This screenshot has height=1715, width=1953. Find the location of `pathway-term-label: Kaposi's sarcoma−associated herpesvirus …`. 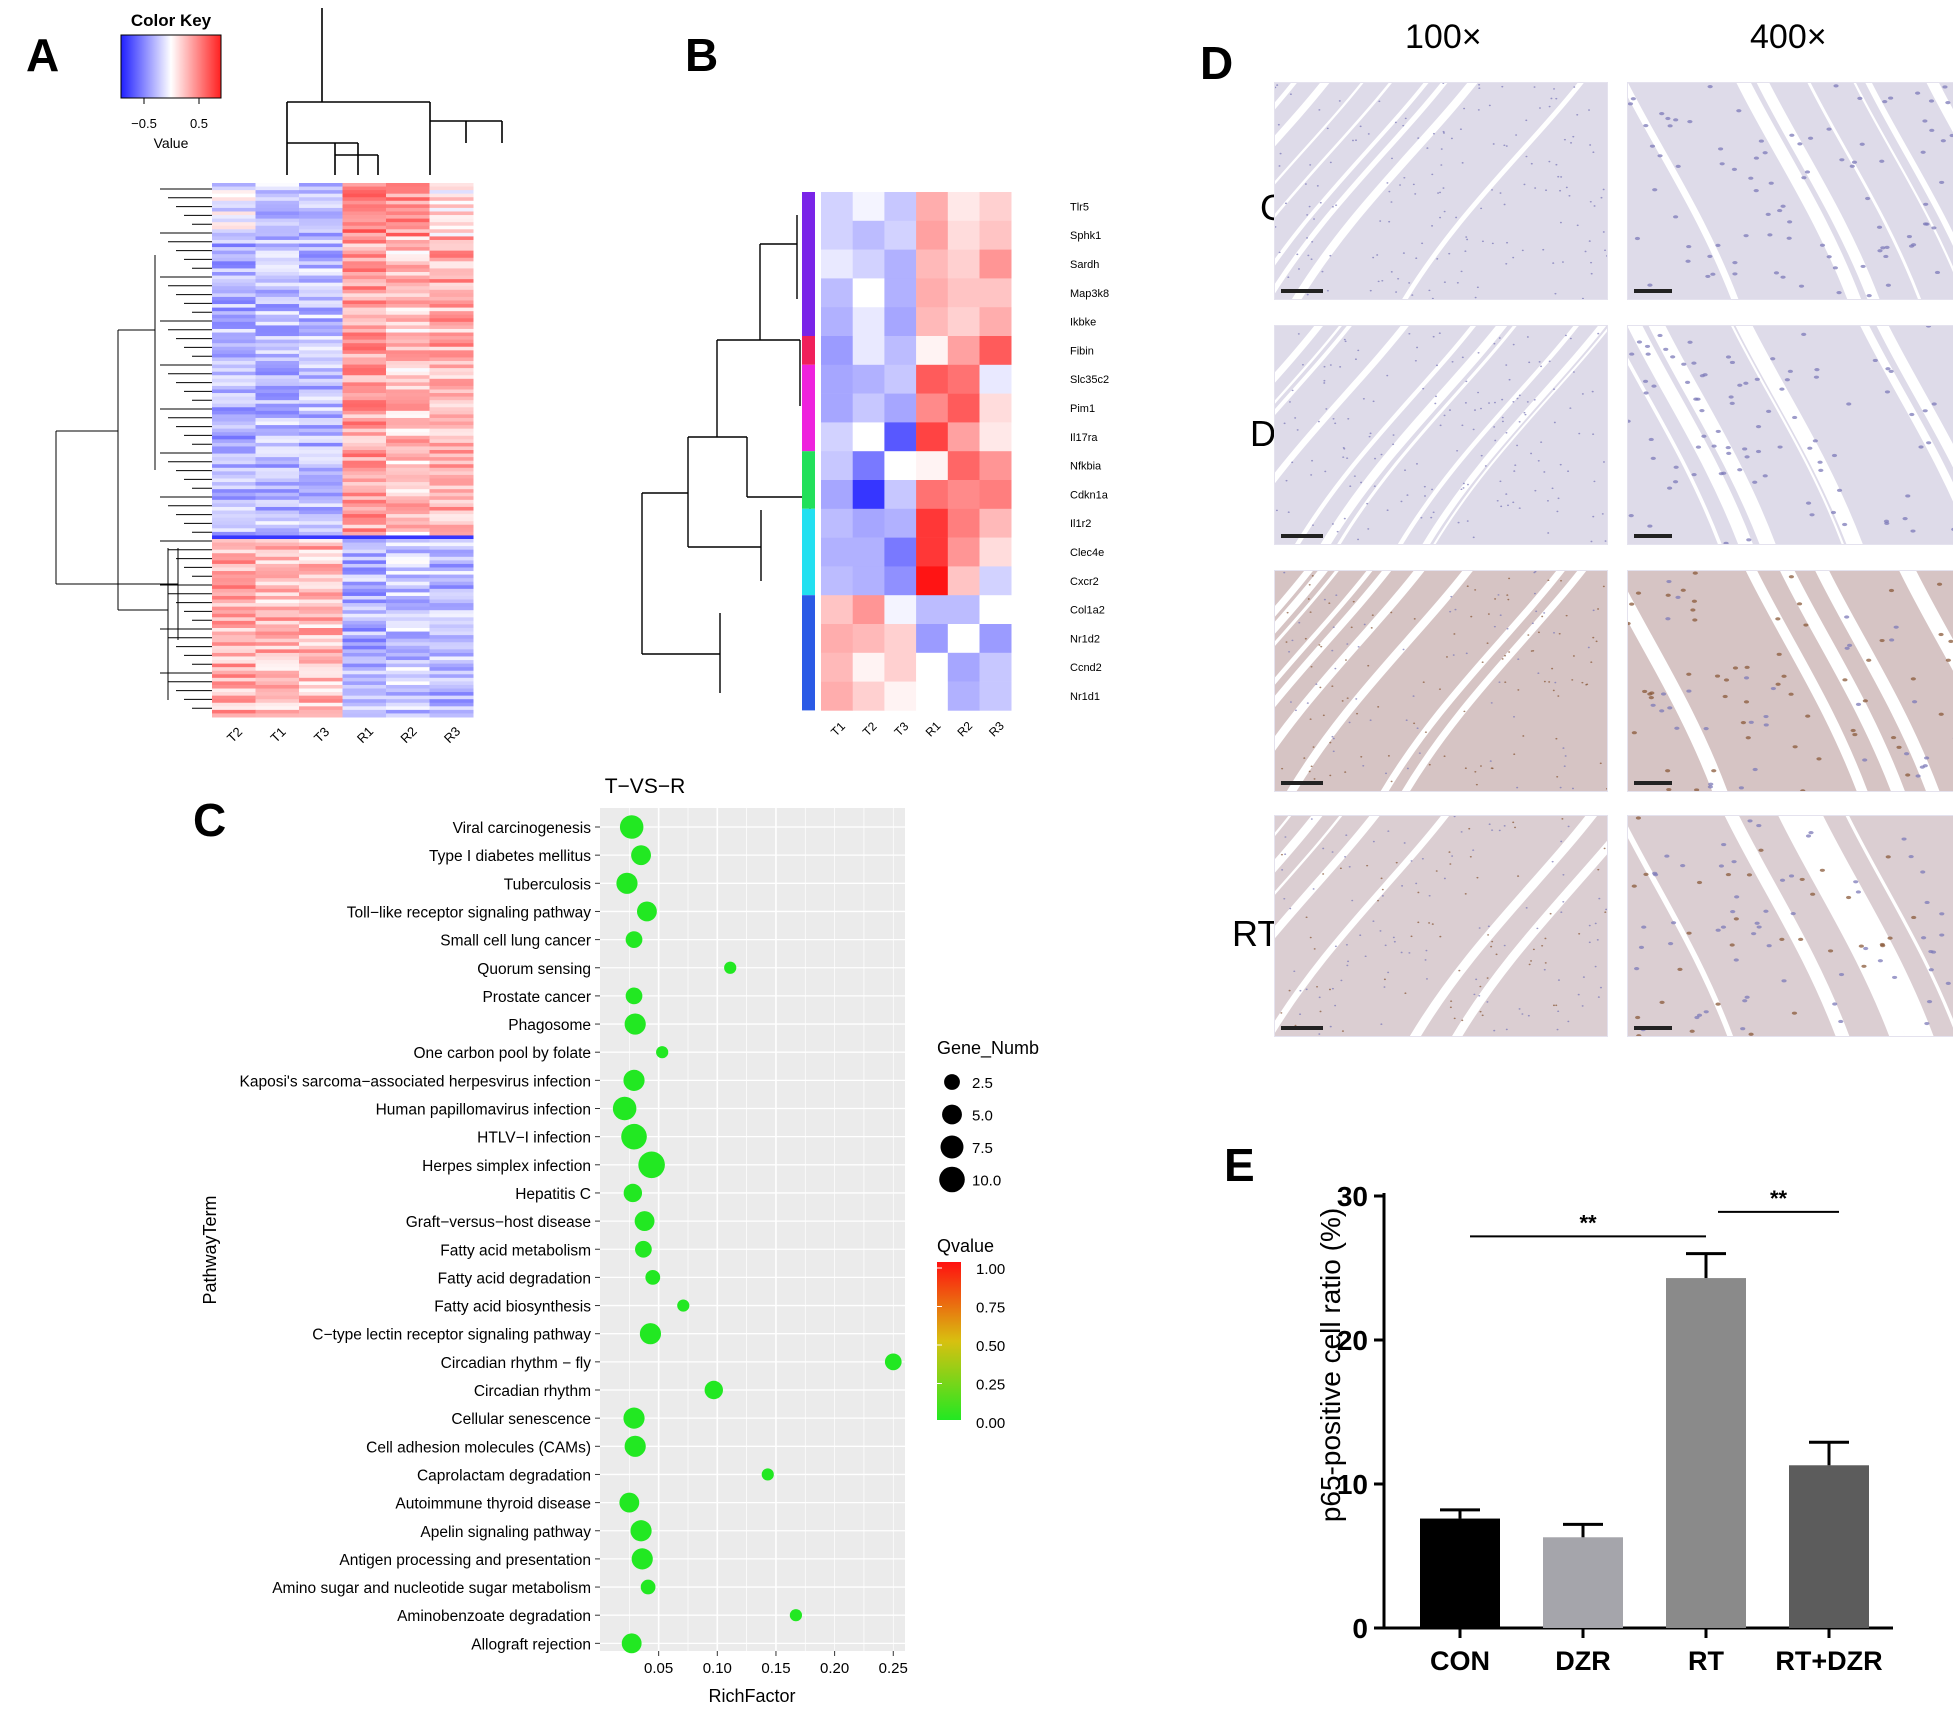

pathway-term-label: Kaposi's sarcoma−associated herpesvirus … is located at coordinates (415, 1081).